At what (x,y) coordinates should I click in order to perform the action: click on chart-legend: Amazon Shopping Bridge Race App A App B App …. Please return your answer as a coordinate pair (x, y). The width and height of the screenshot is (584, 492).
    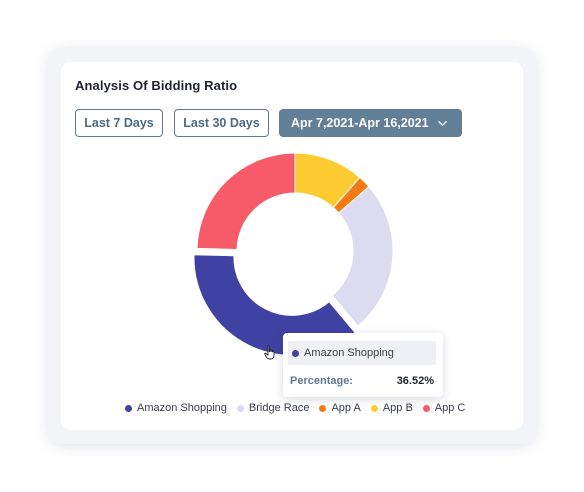
    Looking at the image, I should click on (300, 408).